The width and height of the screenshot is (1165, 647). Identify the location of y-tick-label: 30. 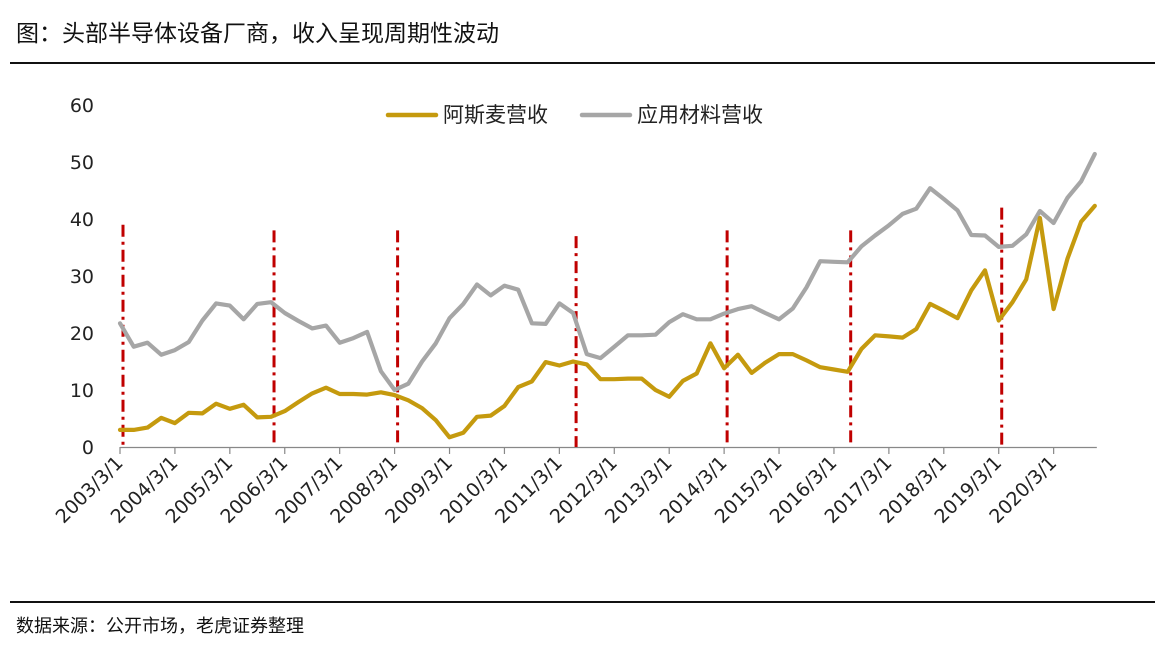
(82, 277).